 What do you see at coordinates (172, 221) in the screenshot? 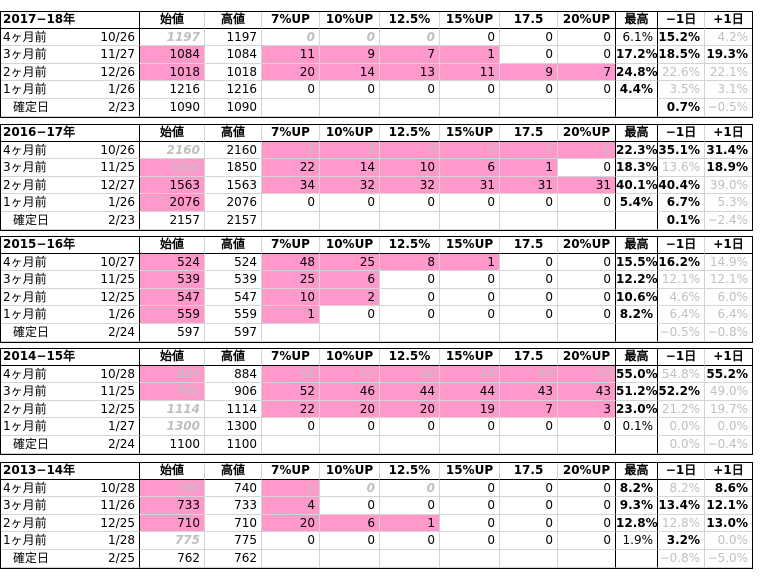
I see `data-cell-open: 2157` at bounding box center [172, 221].